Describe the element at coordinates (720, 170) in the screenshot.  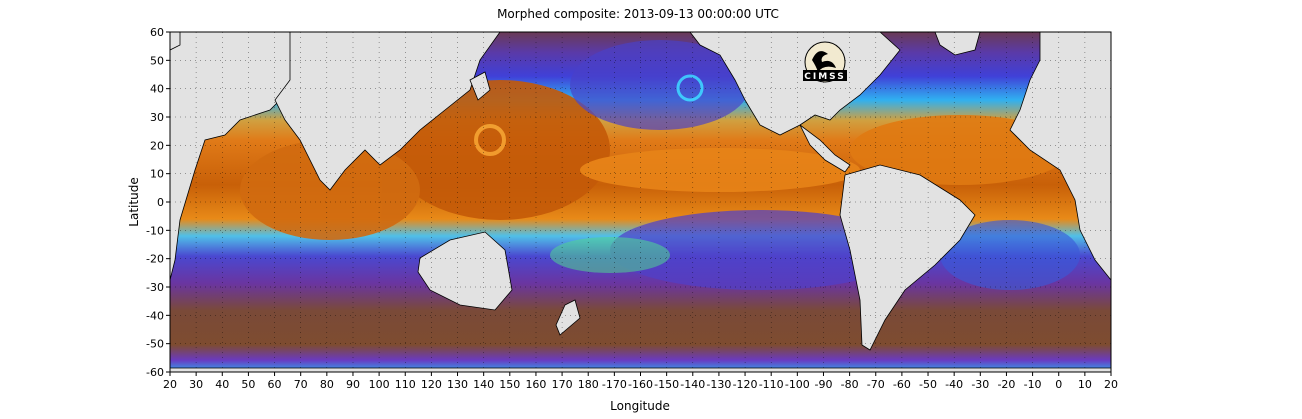
I see `moist-band-east-pacific` at that location.